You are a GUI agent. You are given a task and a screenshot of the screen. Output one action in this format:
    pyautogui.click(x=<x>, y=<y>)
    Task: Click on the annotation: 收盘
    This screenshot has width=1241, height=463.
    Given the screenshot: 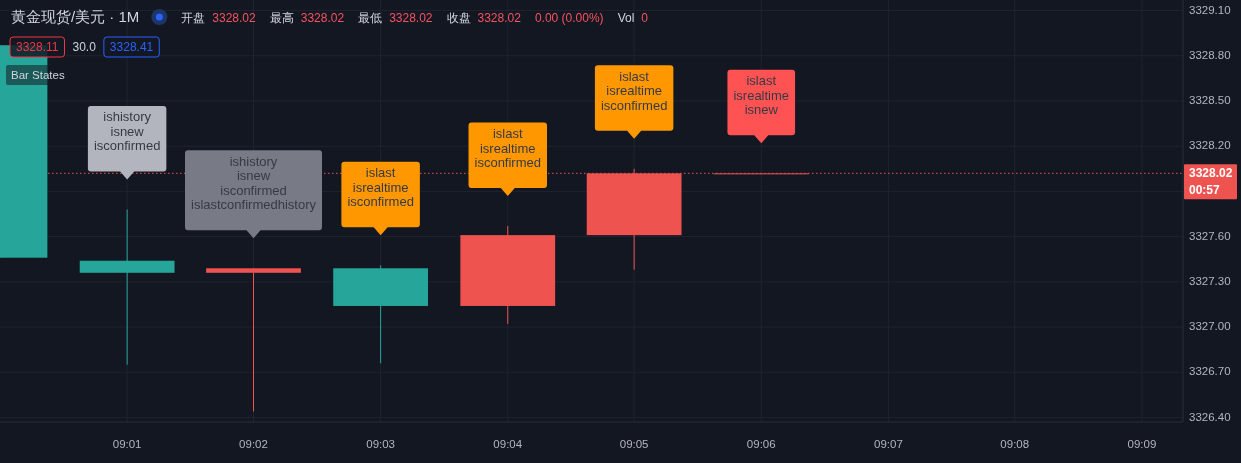 What is the action you would take?
    pyautogui.click(x=458, y=18)
    